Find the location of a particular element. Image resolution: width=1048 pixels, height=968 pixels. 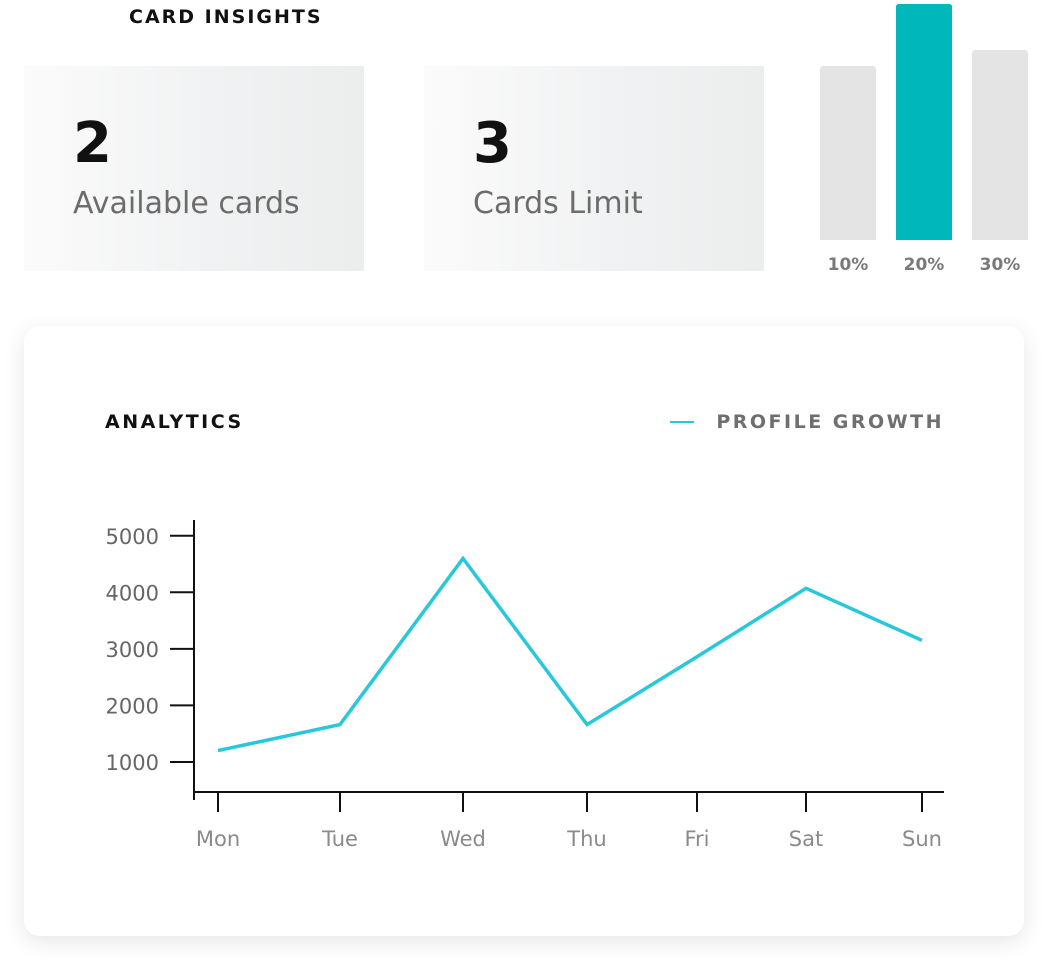

cards-limit-label: Cards Limit is located at coordinates (558, 203).